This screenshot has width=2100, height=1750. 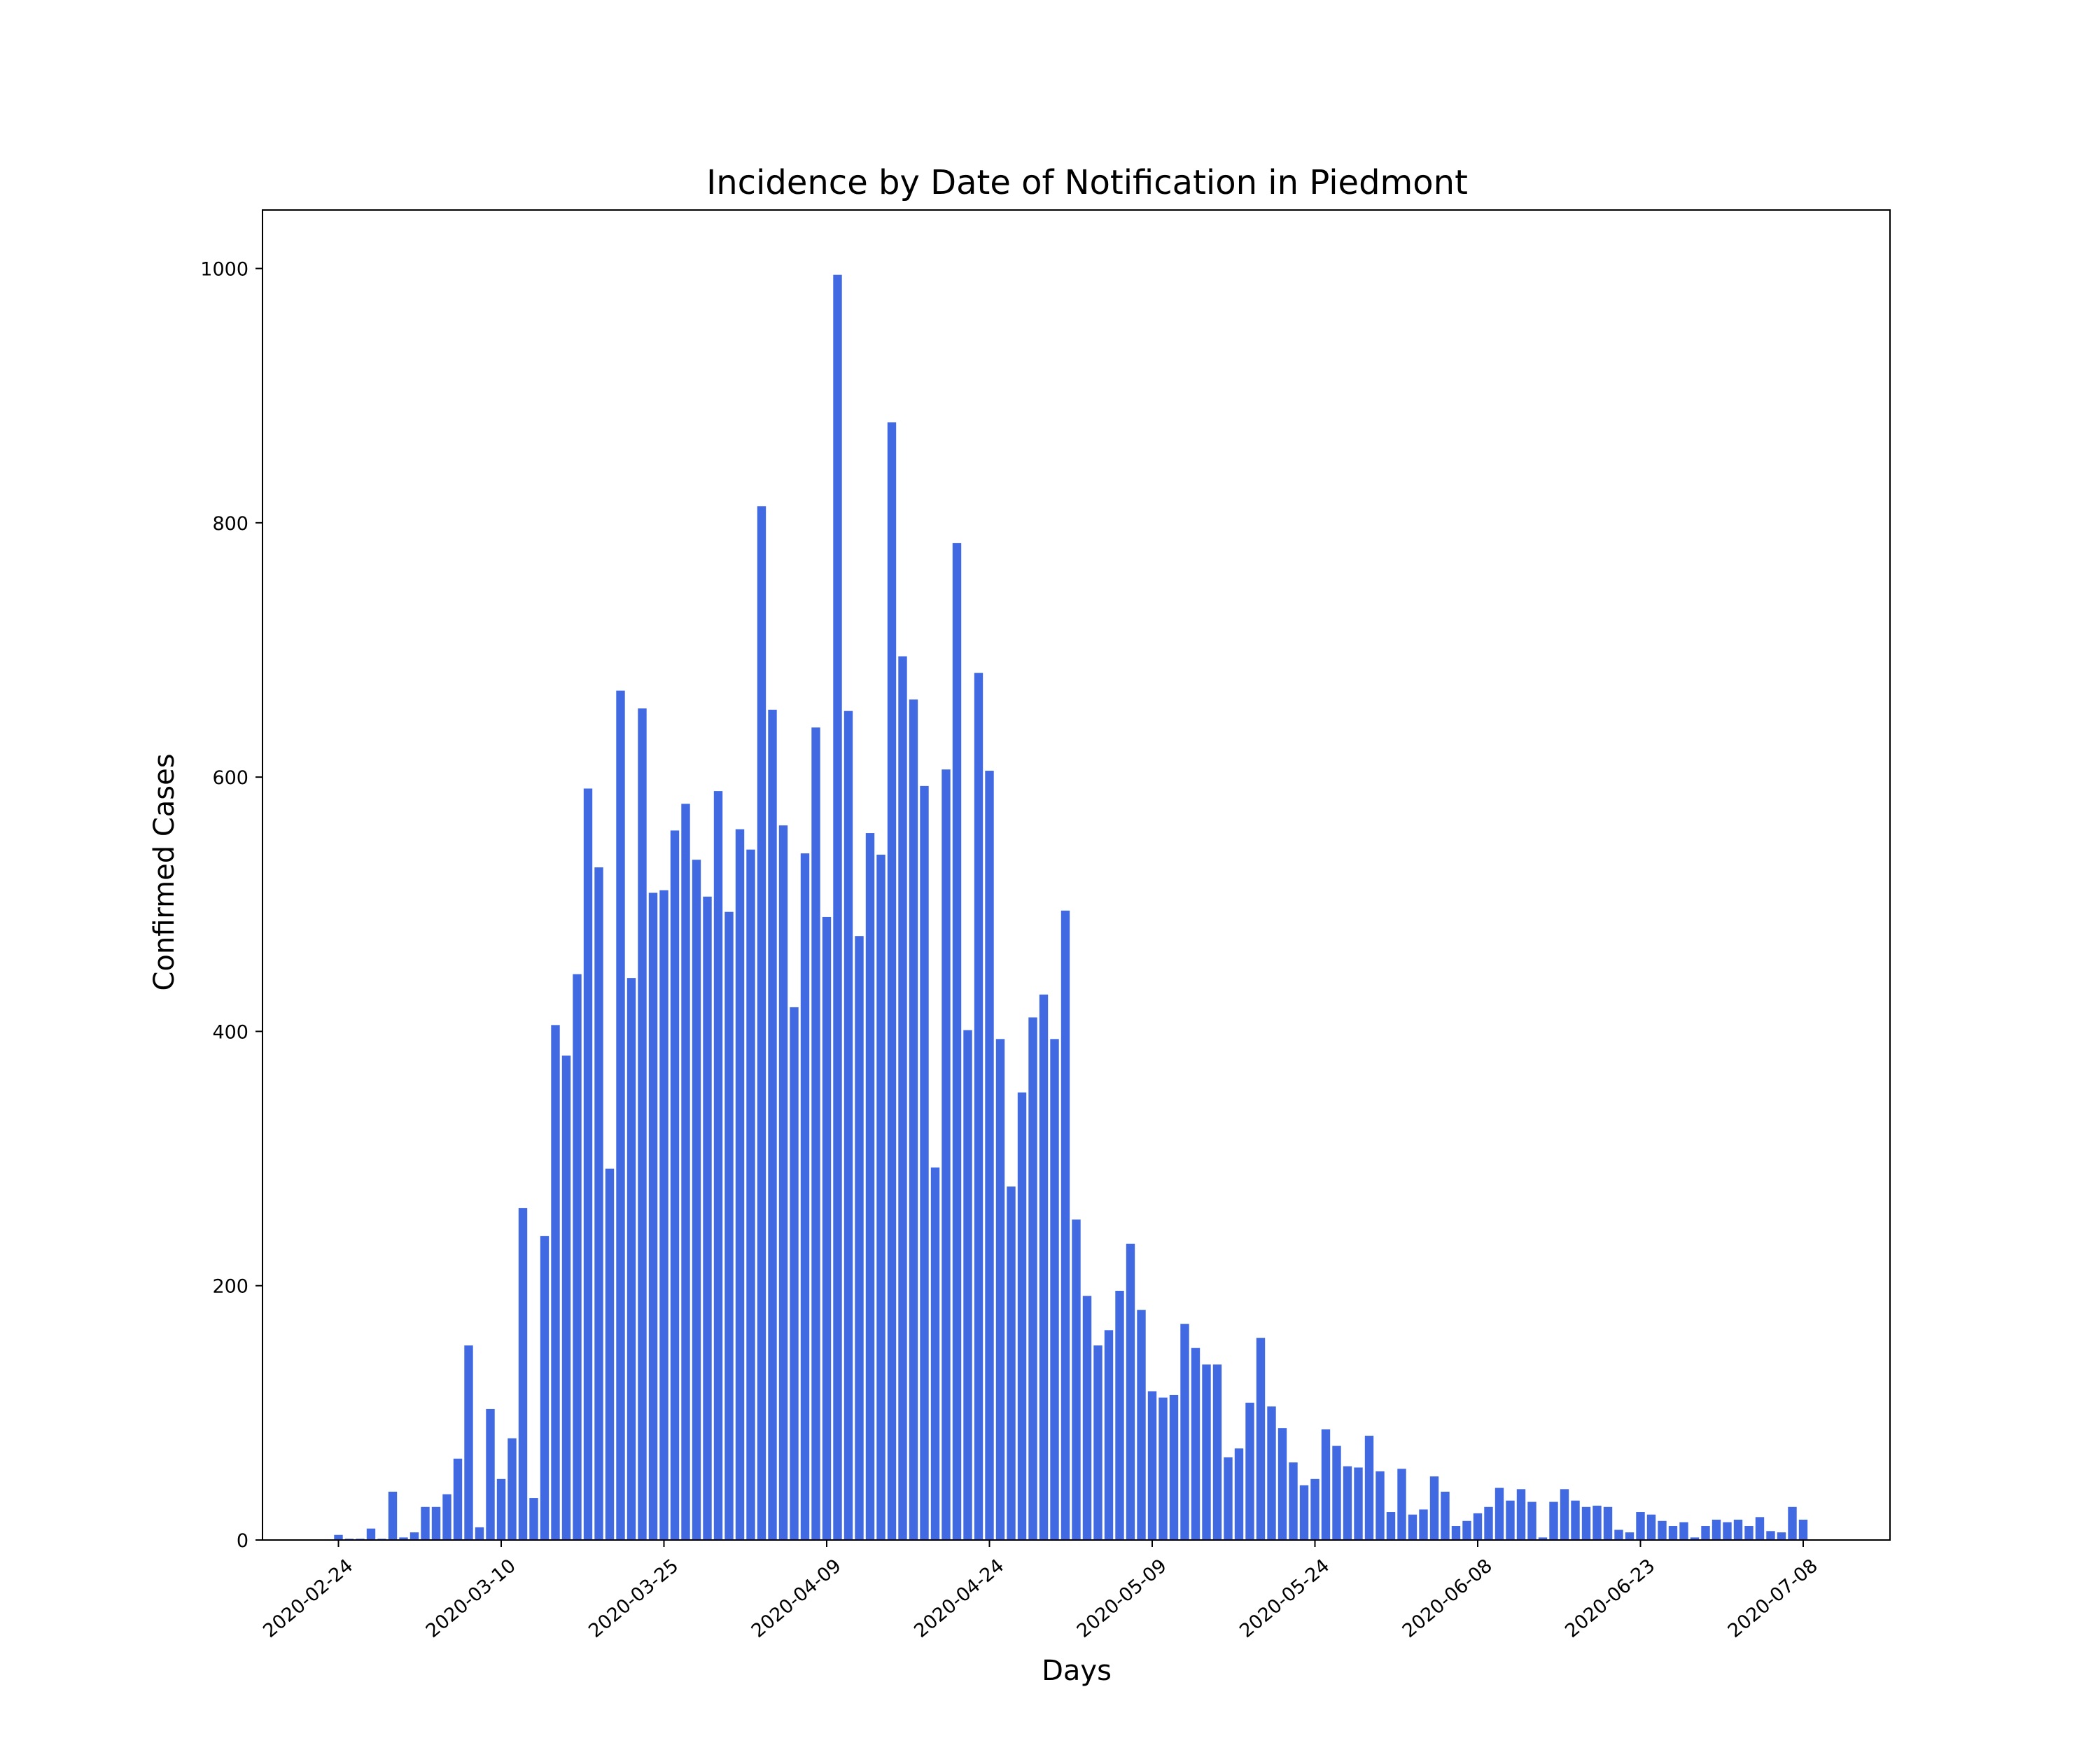 What do you see at coordinates (230, 778) in the screenshot?
I see `y-tick-label: 600` at bounding box center [230, 778].